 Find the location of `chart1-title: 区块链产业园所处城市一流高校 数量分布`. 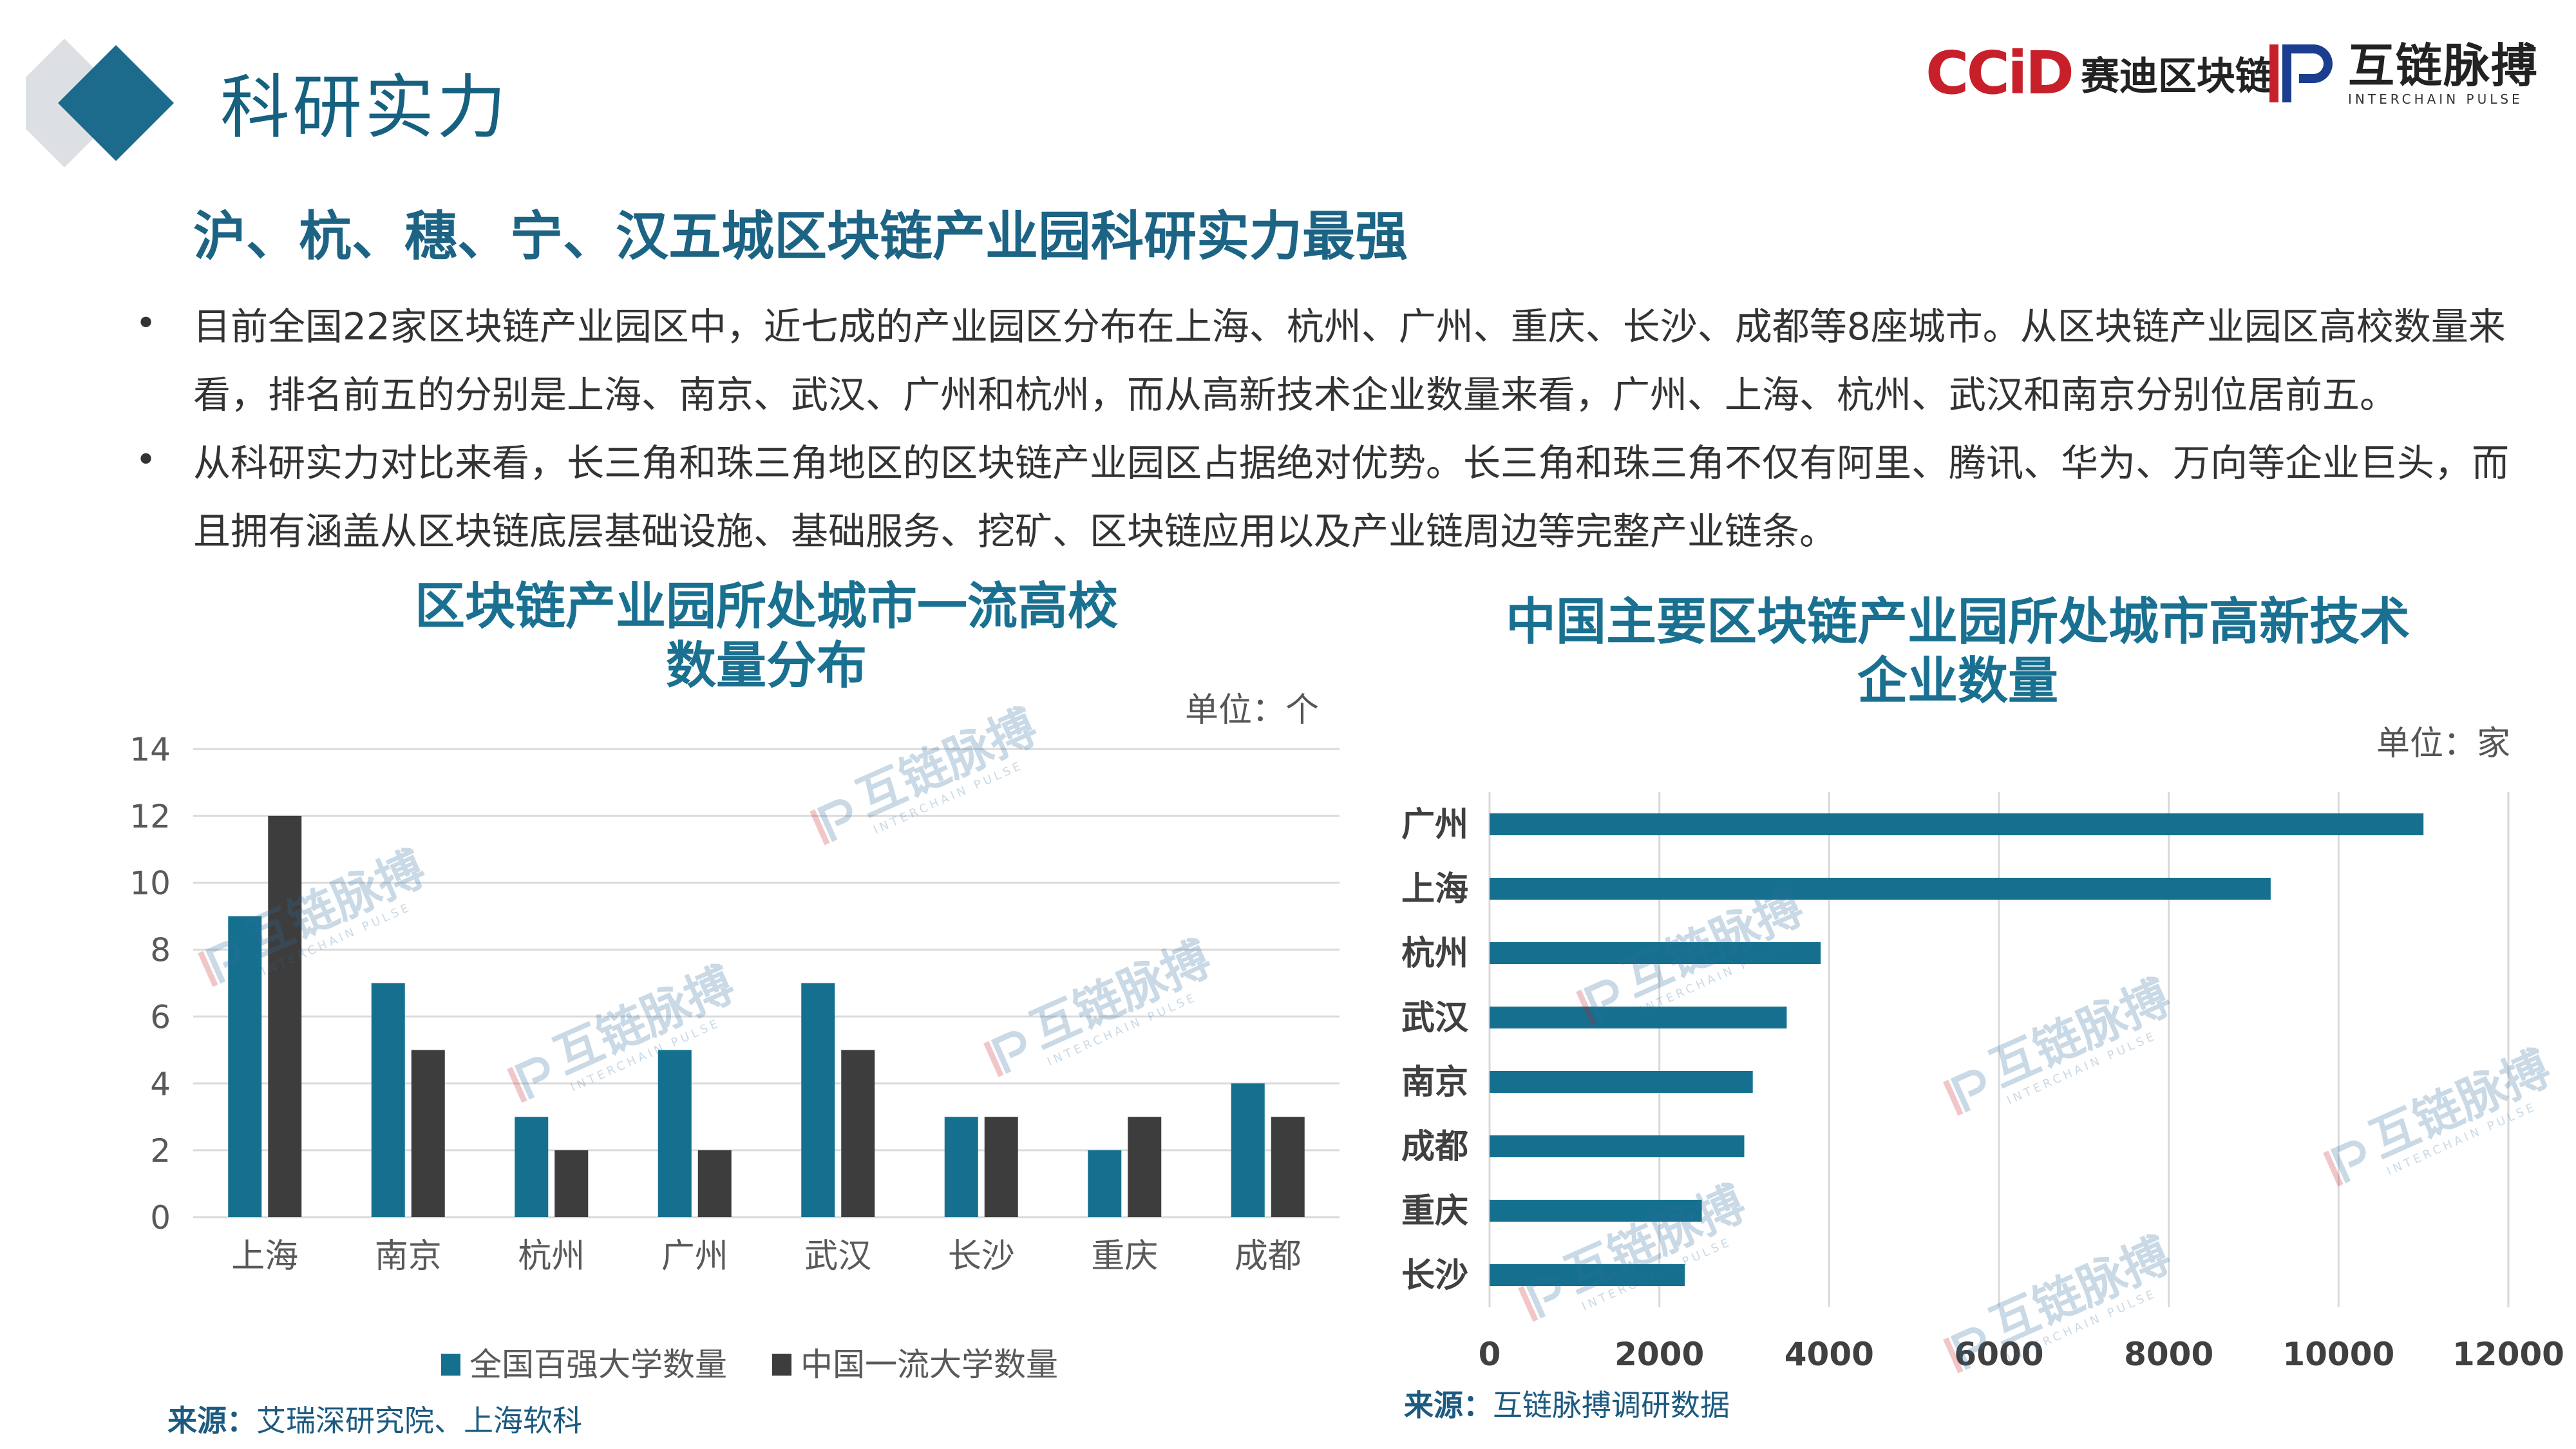

chart1-title: 区块链产业园所处城市一流高校 数量分布 is located at coordinates (766, 636).